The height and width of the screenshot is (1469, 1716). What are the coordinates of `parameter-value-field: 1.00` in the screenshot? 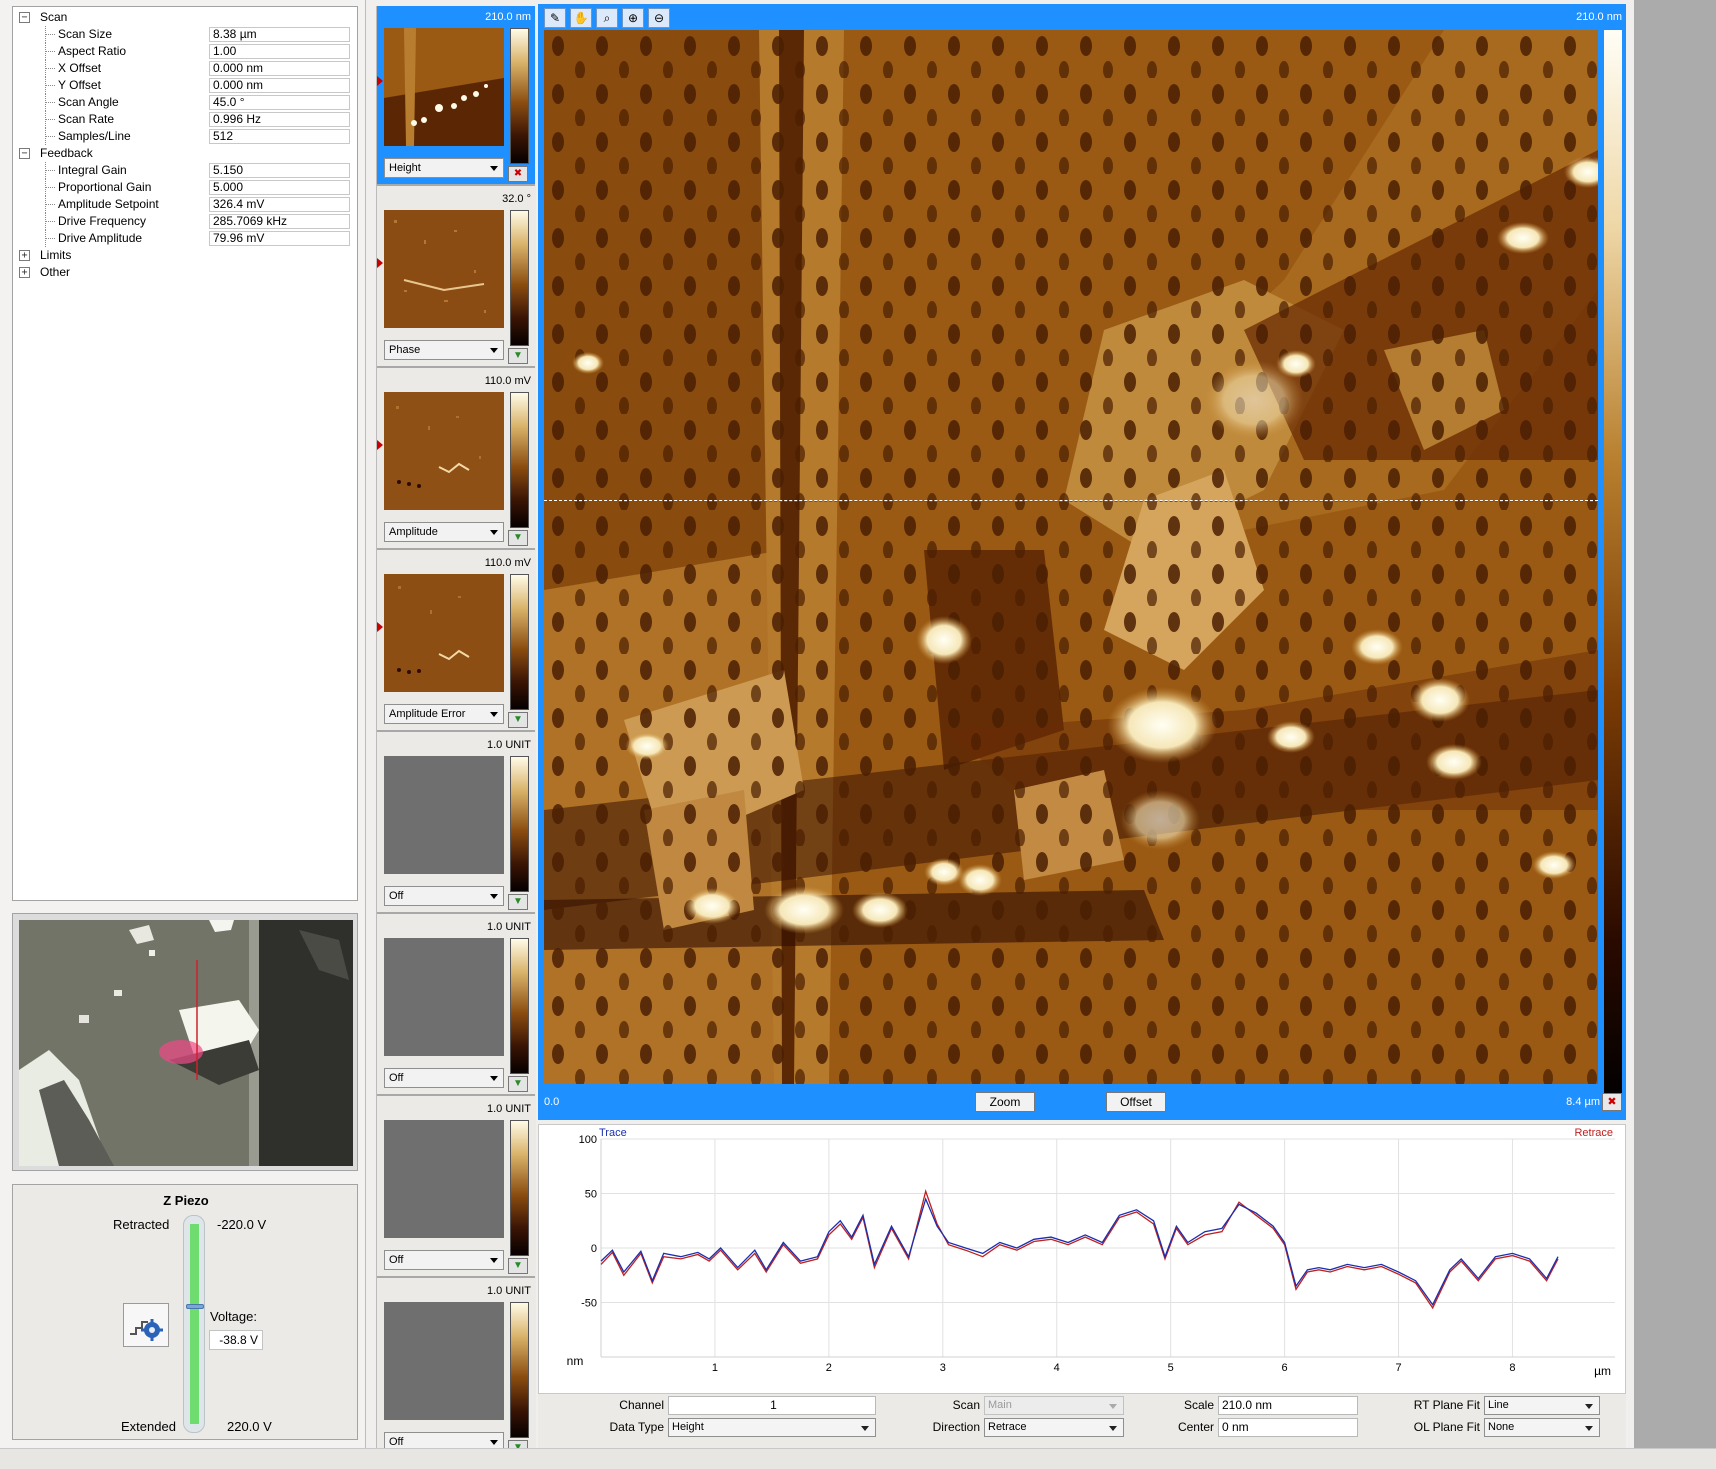 It's located at (279, 51).